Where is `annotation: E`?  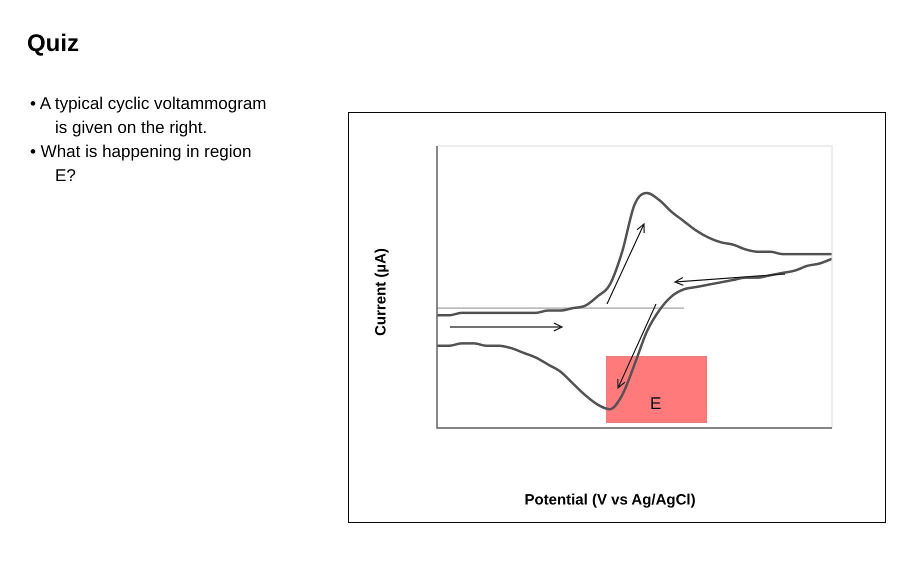
annotation: E is located at coordinates (656, 404).